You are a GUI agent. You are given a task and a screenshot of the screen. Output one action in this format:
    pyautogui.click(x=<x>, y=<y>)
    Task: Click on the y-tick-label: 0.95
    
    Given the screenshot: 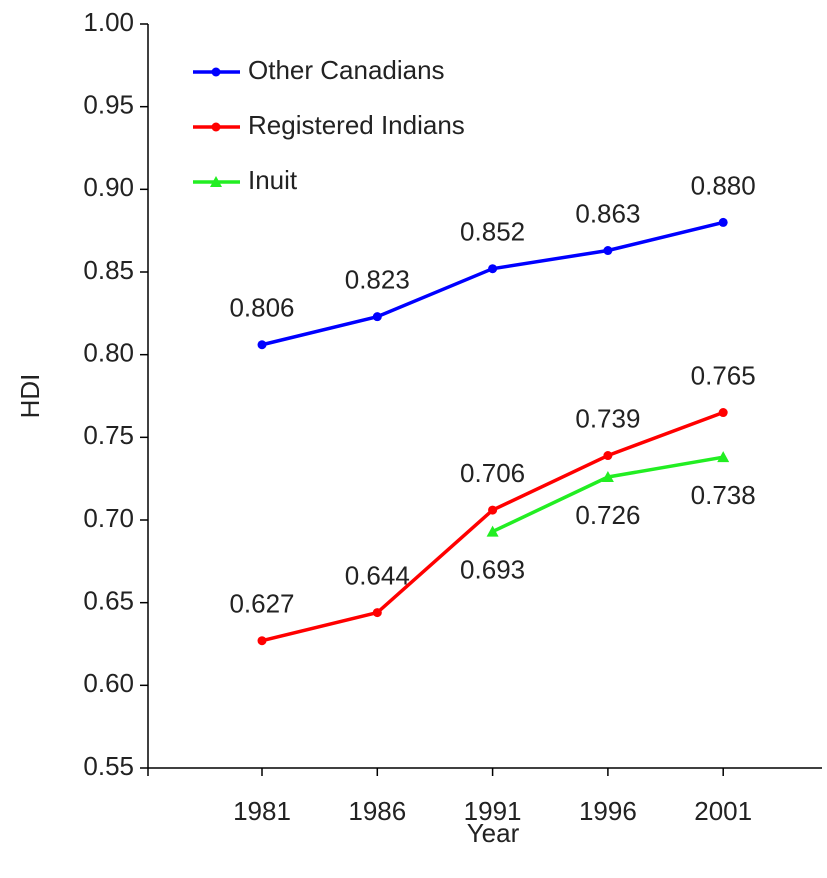 What is the action you would take?
    pyautogui.click(x=108, y=105)
    